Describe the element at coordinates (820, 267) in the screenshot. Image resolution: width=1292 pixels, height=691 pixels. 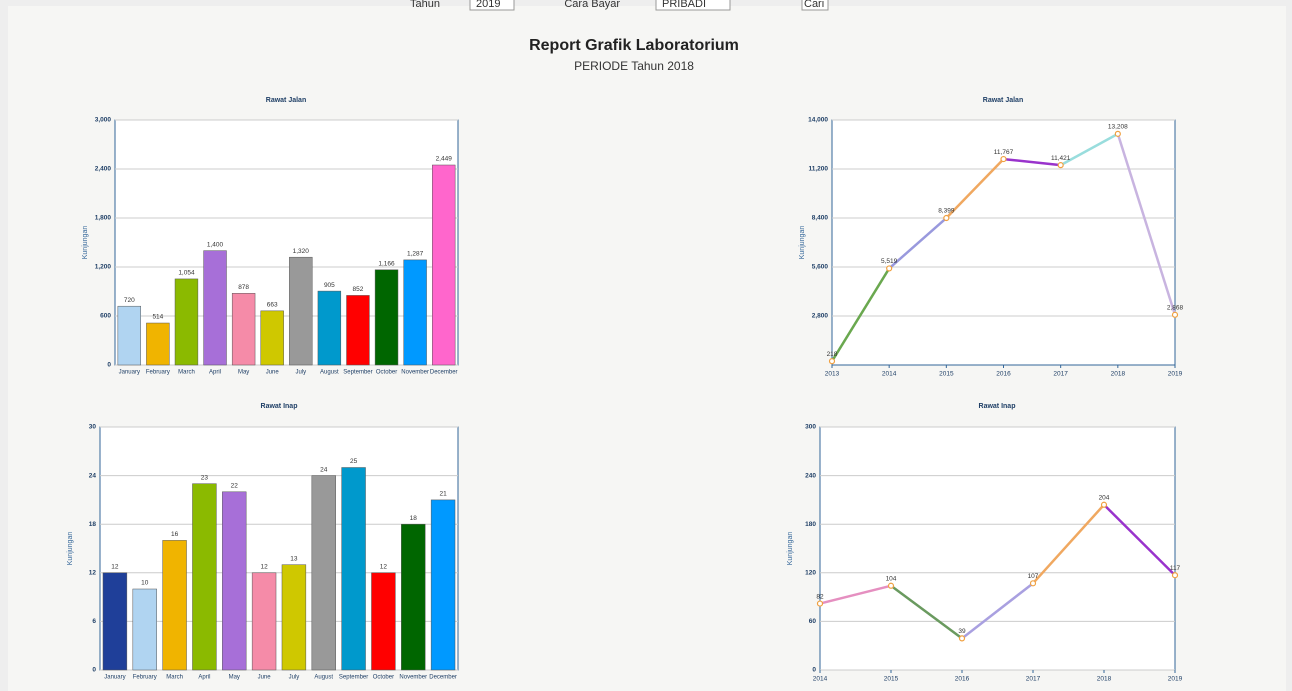
I see `y-tick-label: 5,600` at that location.